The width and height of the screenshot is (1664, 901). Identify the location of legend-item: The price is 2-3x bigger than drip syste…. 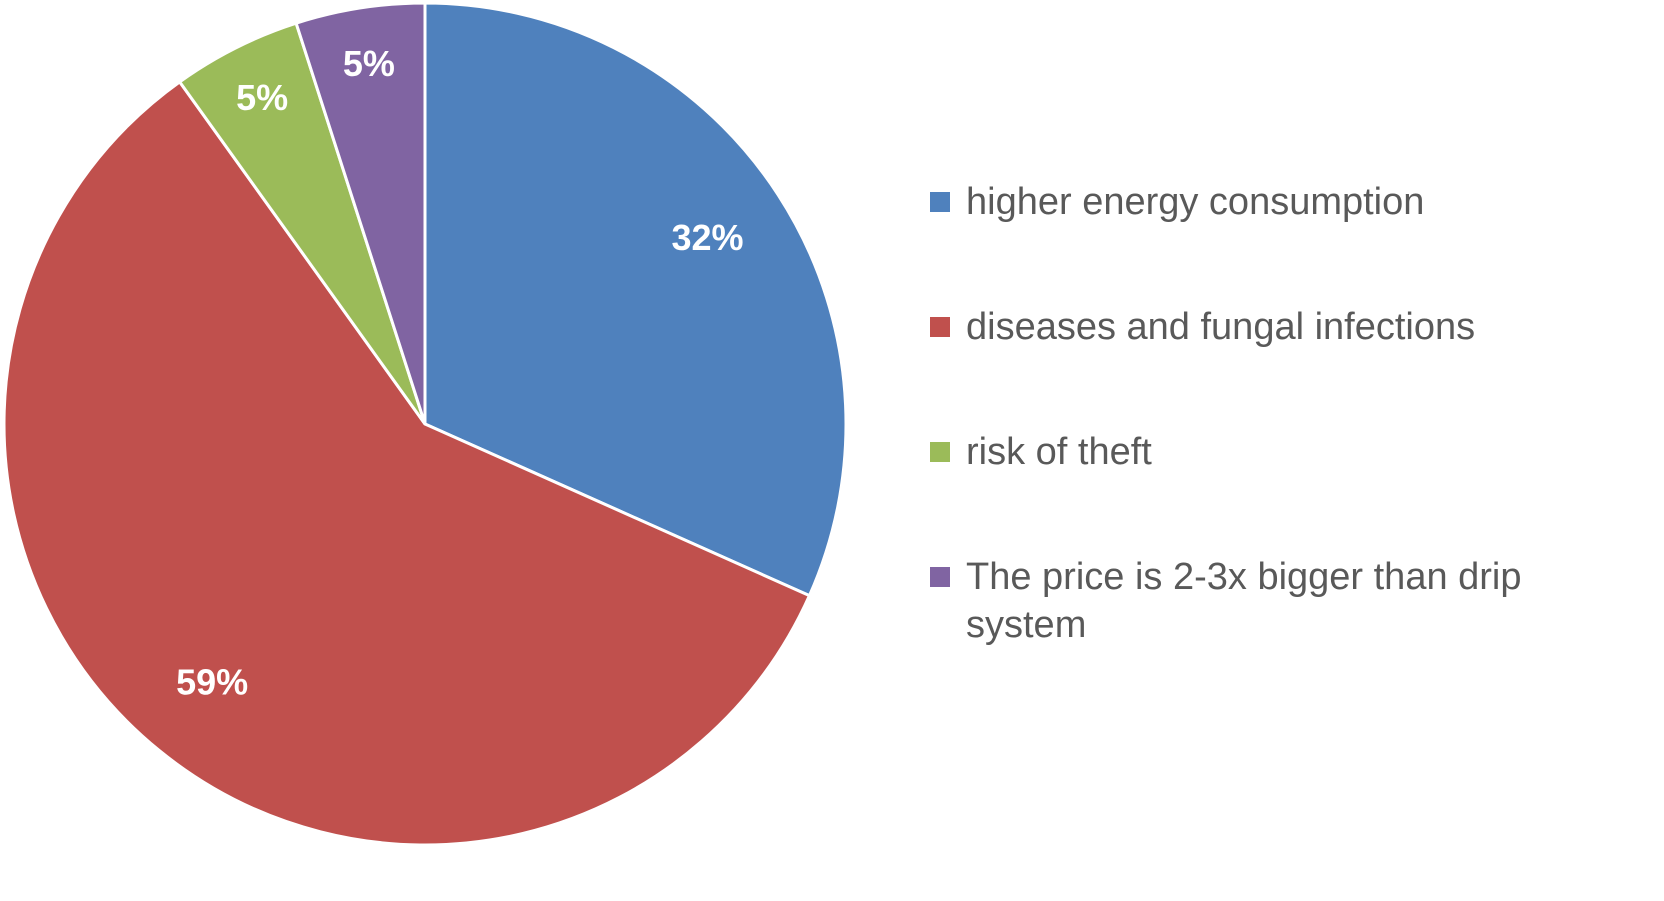
(1290, 607).